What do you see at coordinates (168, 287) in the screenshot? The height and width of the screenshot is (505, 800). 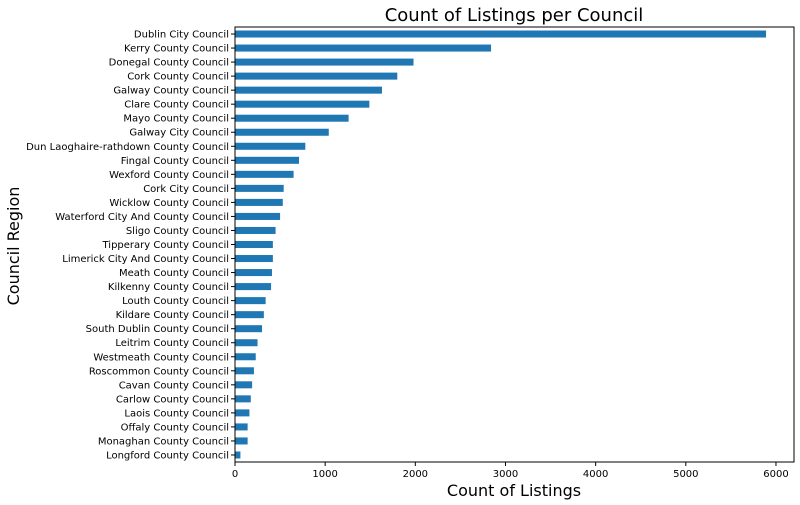 I see `y-tick-label: Kilkenny County Council` at bounding box center [168, 287].